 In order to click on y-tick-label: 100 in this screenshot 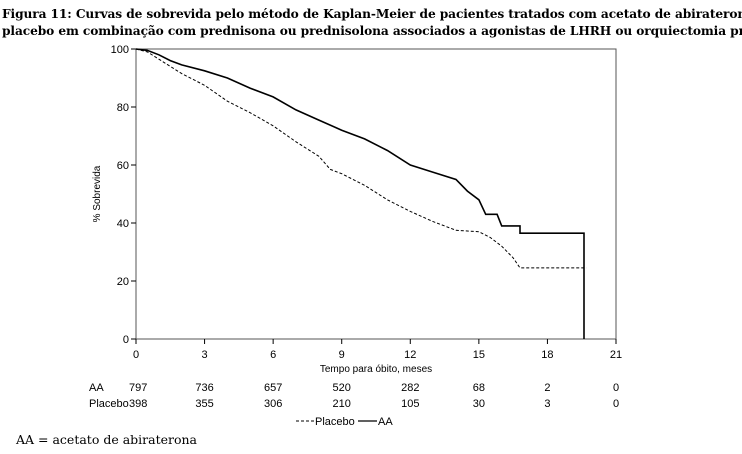, I will do `click(120, 50)`.